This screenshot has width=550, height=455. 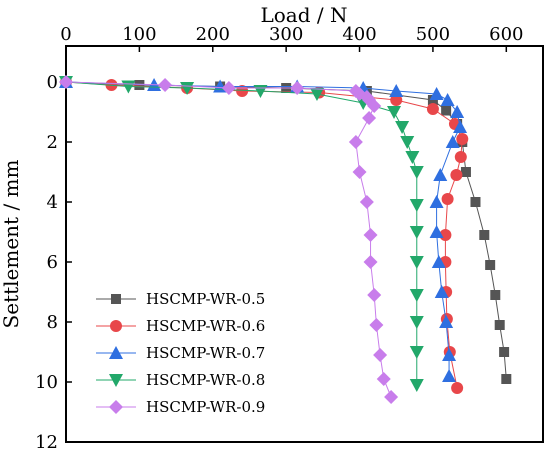 I want to click on x-tick-label: 200, so click(x=213, y=34).